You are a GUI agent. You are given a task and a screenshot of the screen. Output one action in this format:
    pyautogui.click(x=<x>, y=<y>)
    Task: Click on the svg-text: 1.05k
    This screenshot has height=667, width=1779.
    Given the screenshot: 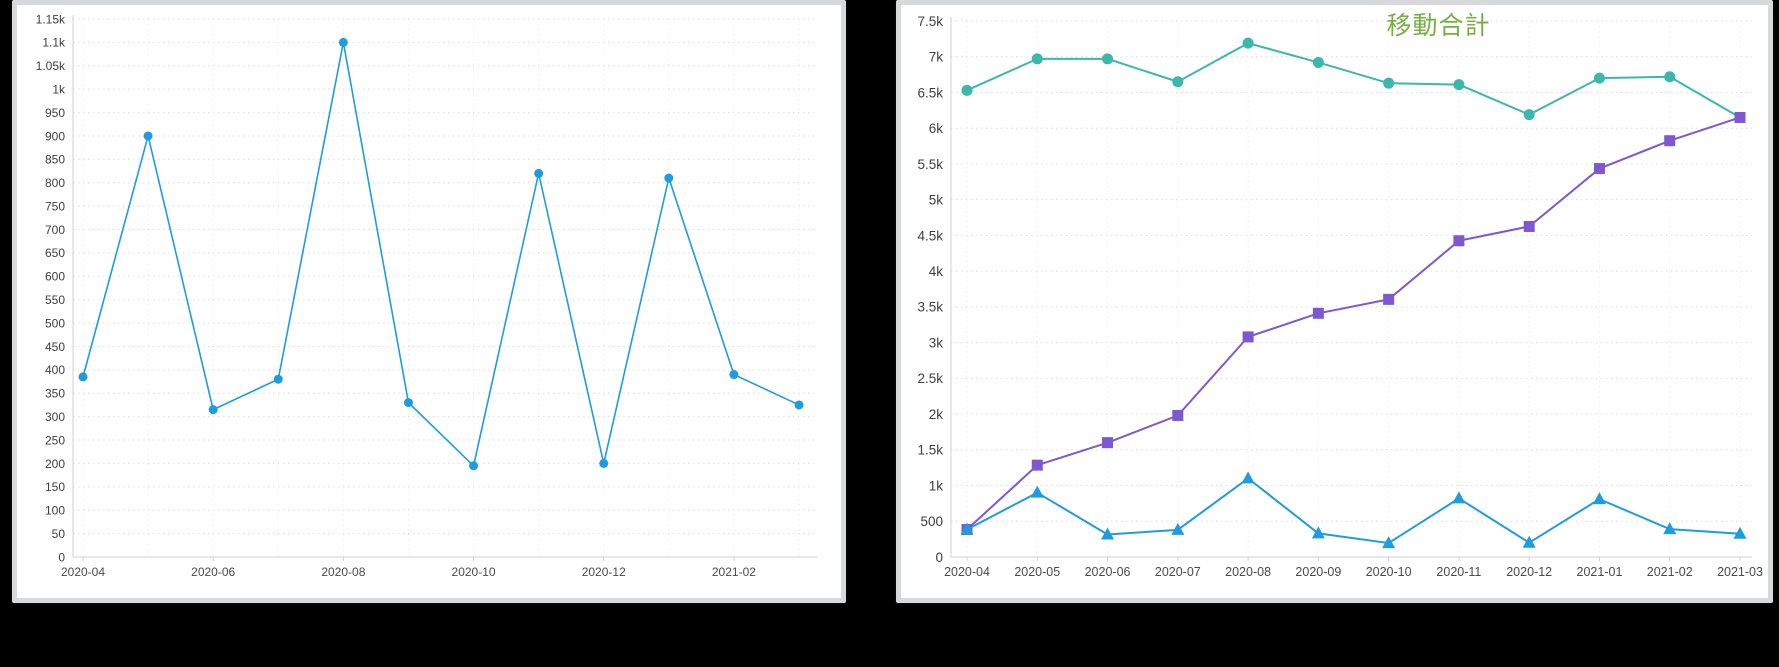 What is the action you would take?
    pyautogui.click(x=51, y=66)
    